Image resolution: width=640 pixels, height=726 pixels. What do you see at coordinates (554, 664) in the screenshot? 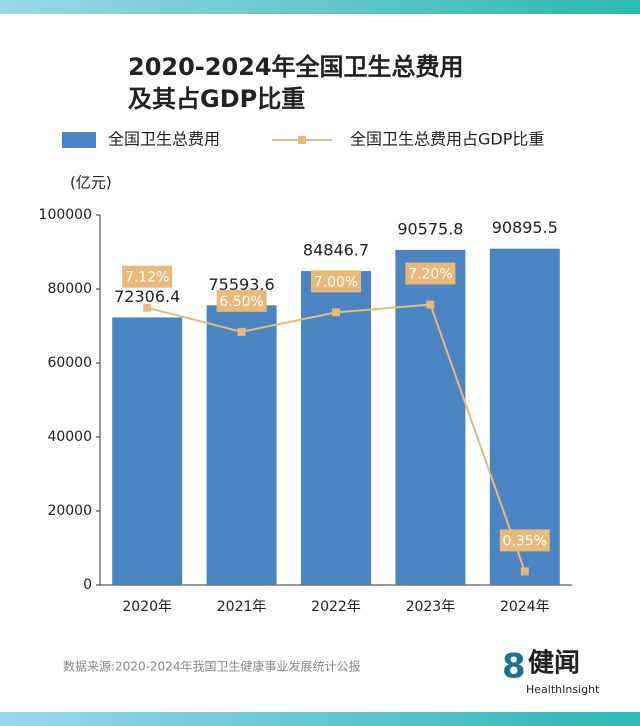
I see `logo-name: 健闻` at bounding box center [554, 664].